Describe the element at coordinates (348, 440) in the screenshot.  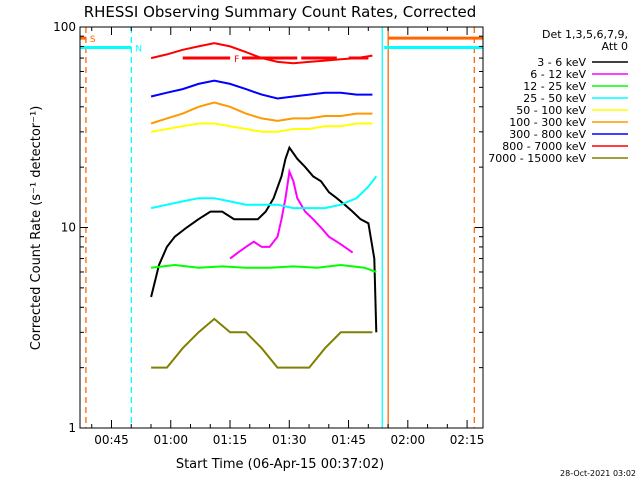
I see `x-tick-label: 01:45` at that location.